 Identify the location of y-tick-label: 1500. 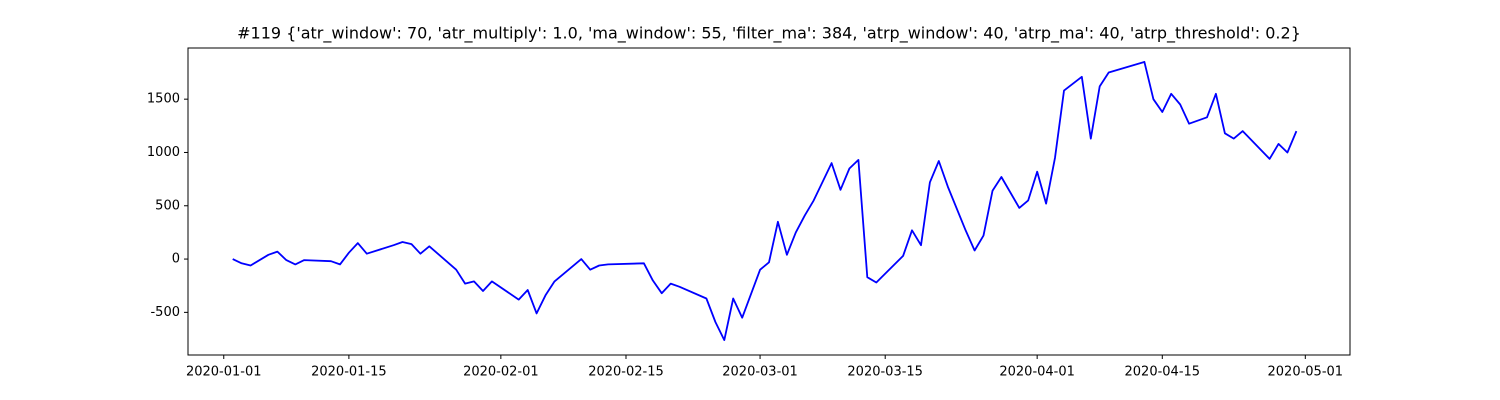
(163, 99).